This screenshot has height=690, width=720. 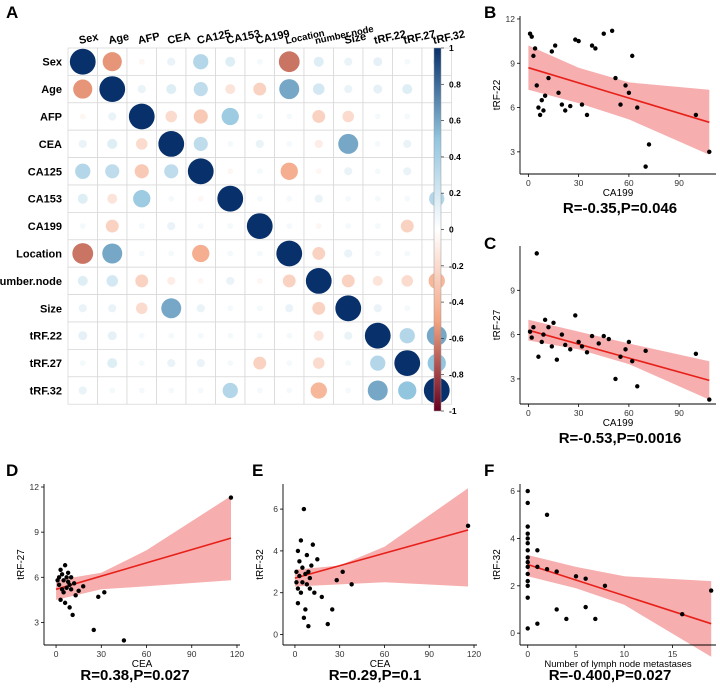 I want to click on matrix-cell, so click(x=377, y=143).